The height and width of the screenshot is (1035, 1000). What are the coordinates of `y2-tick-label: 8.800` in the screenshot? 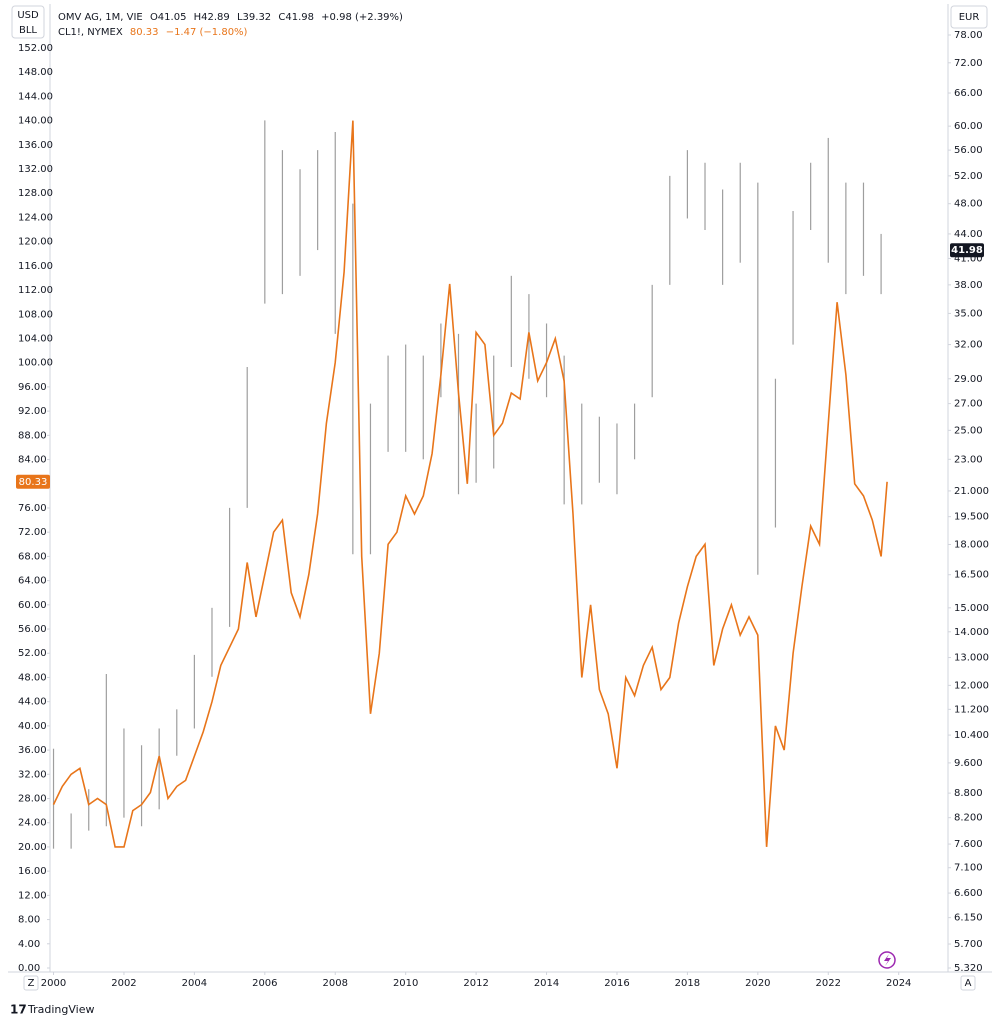 It's located at (968, 793).